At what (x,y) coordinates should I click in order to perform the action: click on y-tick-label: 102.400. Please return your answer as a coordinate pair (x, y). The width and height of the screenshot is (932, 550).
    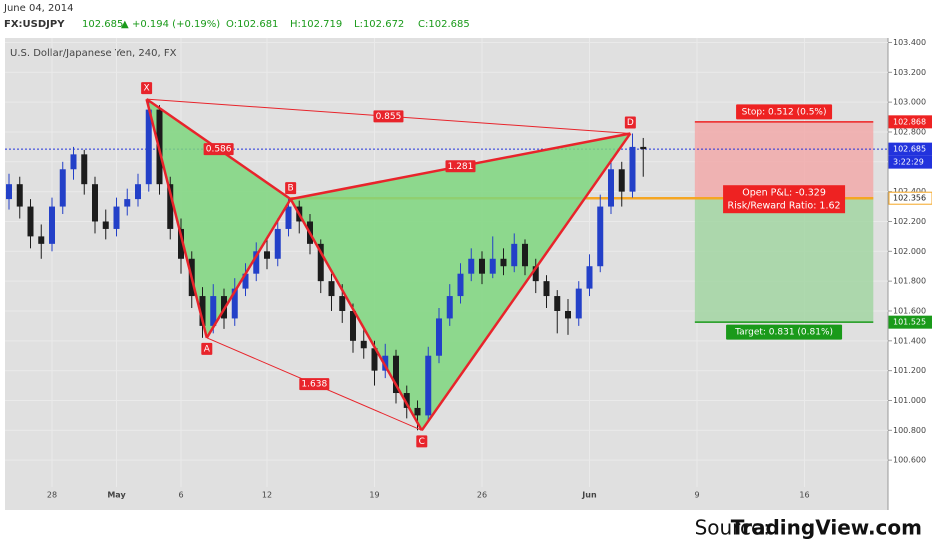
    Looking at the image, I should click on (909, 191).